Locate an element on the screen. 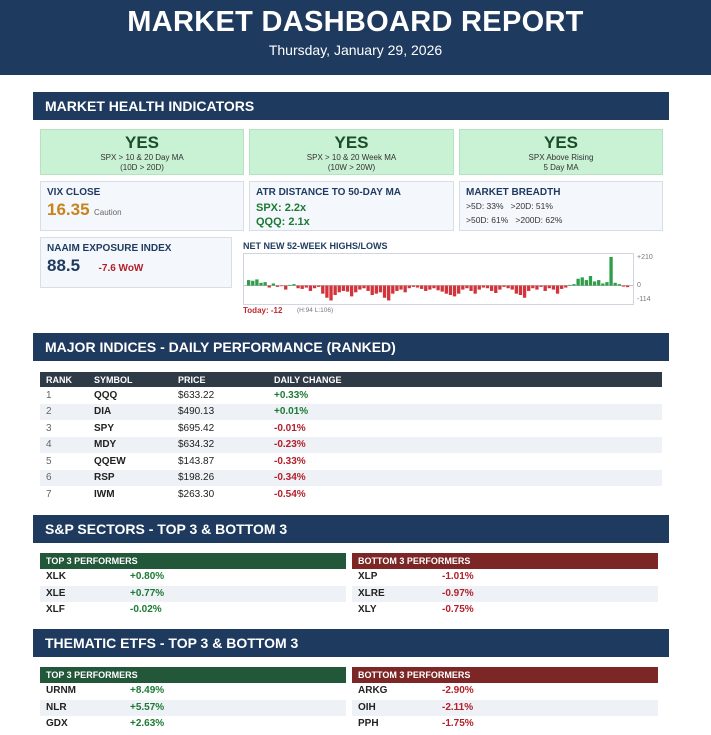 The width and height of the screenshot is (711, 735). symbol: NLR is located at coordinates (56, 707).